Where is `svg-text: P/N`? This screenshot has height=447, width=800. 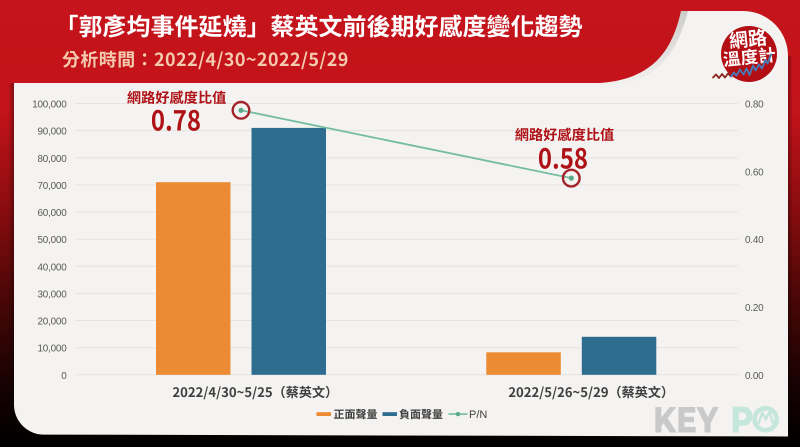
svg-text: P/N is located at coordinates (478, 415).